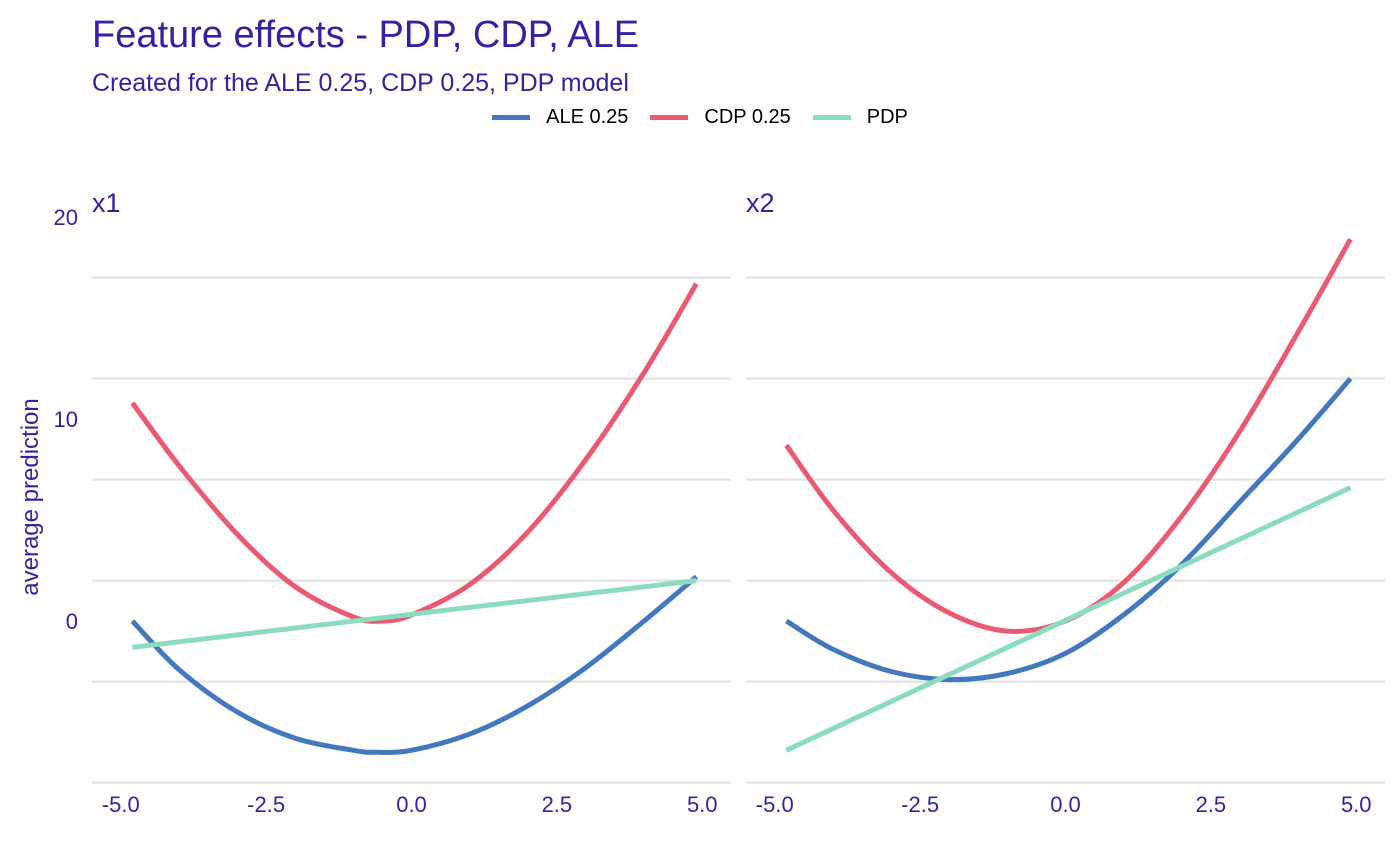 The width and height of the screenshot is (1400, 865). I want to click on legend-label-ale: ALE 0.25, so click(587, 117).